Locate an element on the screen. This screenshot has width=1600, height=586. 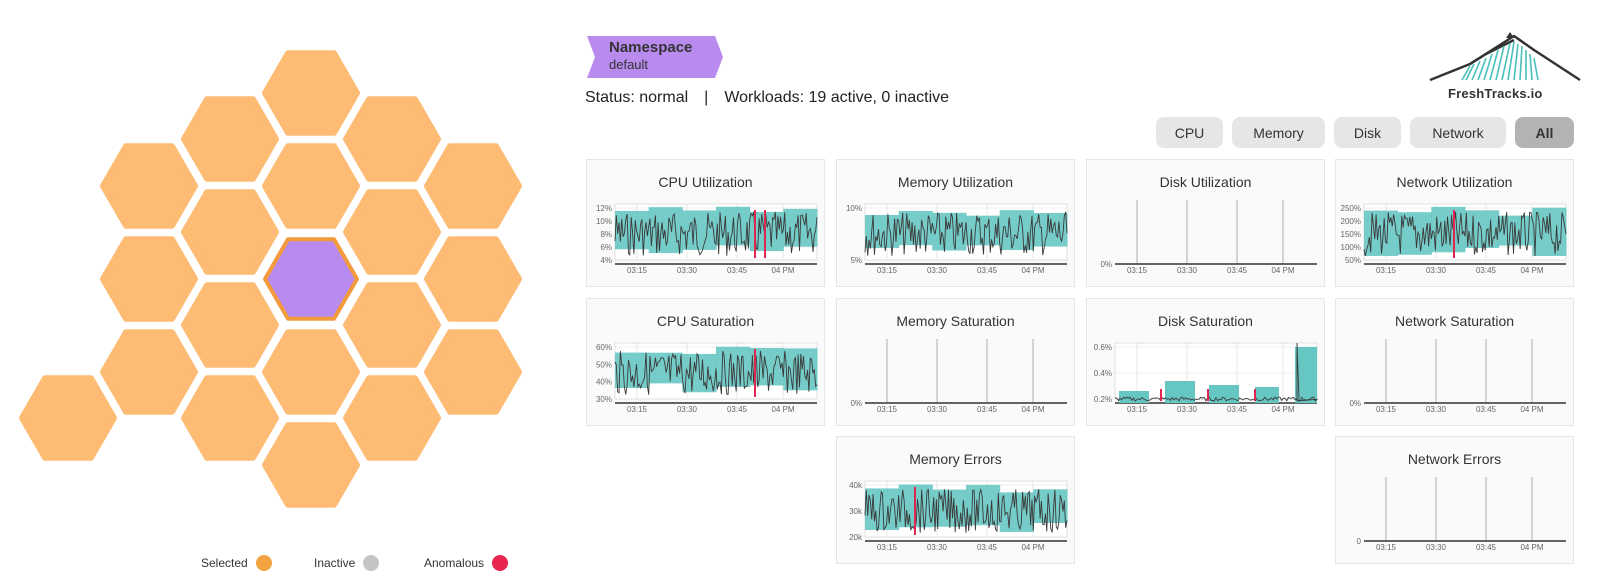
y-tick-label: 5% is located at coordinates (856, 260).